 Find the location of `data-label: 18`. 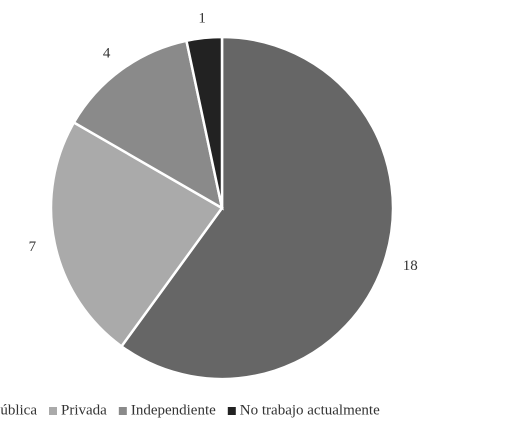

data-label: 18 is located at coordinates (410, 266).